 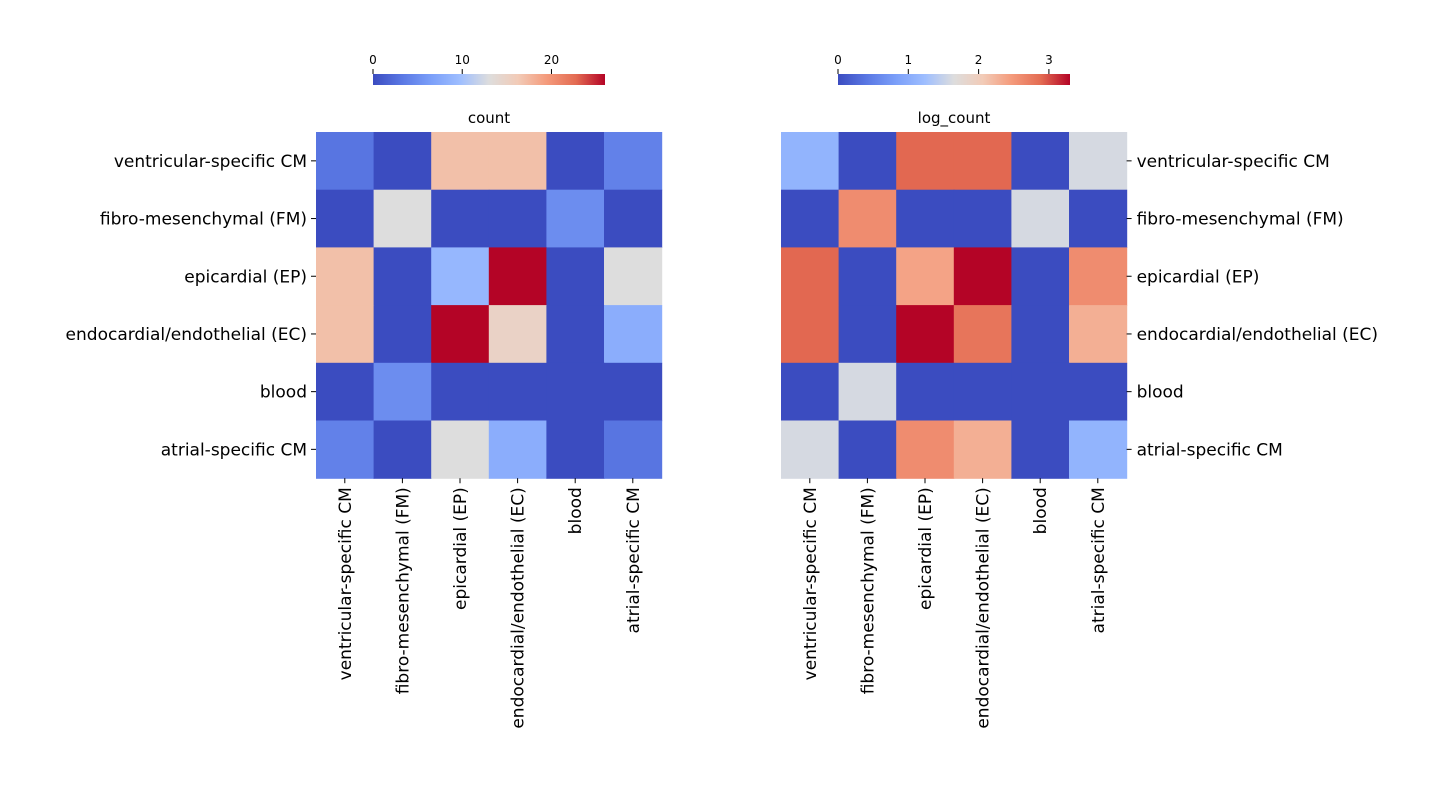 What do you see at coordinates (489, 118) in the screenshot?
I see `heatmap-count-title: count` at bounding box center [489, 118].